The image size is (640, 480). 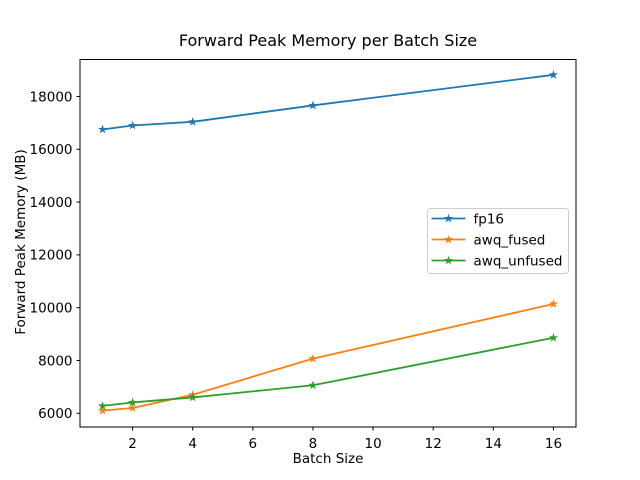 I want to click on x-tick-label: 2, so click(x=132, y=444).